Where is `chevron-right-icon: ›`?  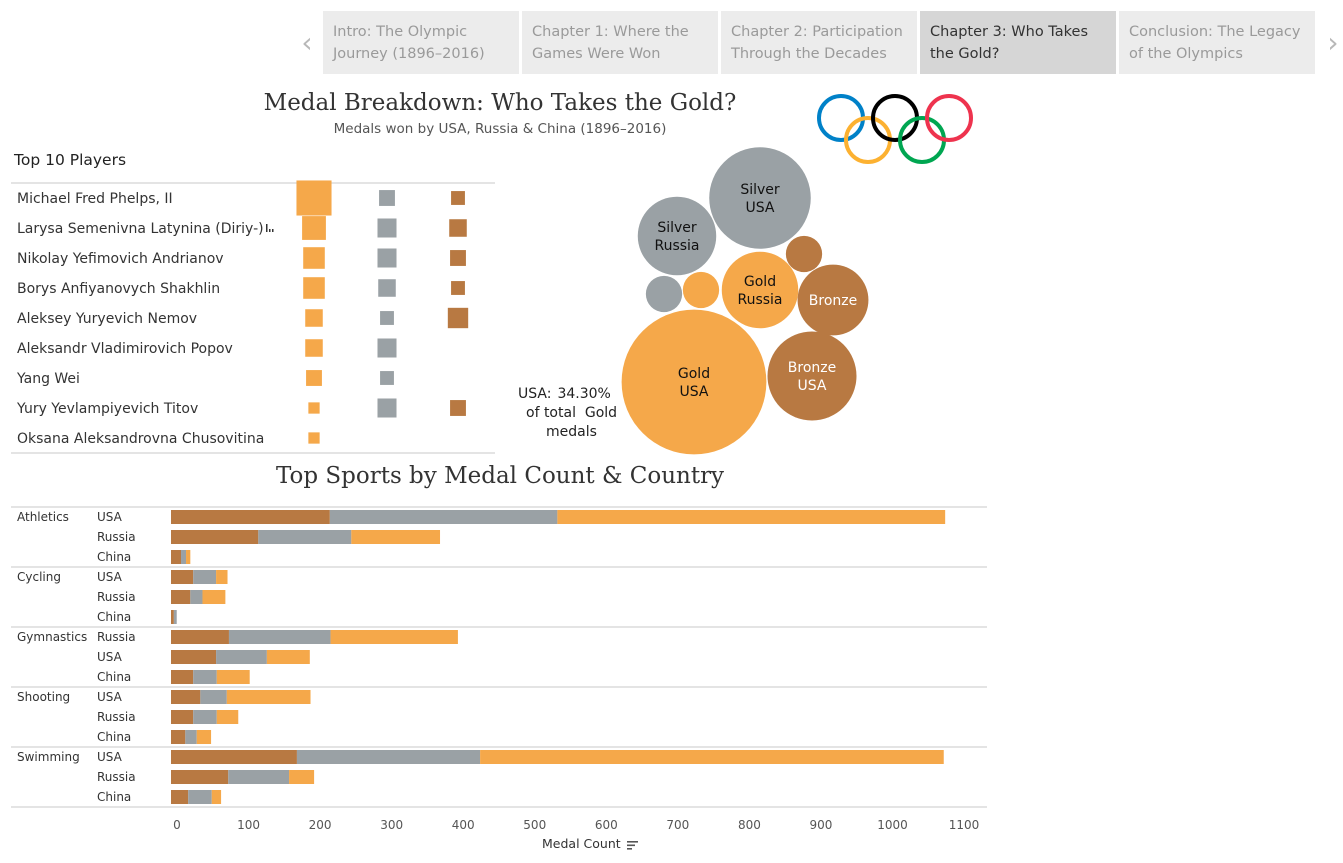
chevron-right-icon: › is located at coordinates (1333, 42).